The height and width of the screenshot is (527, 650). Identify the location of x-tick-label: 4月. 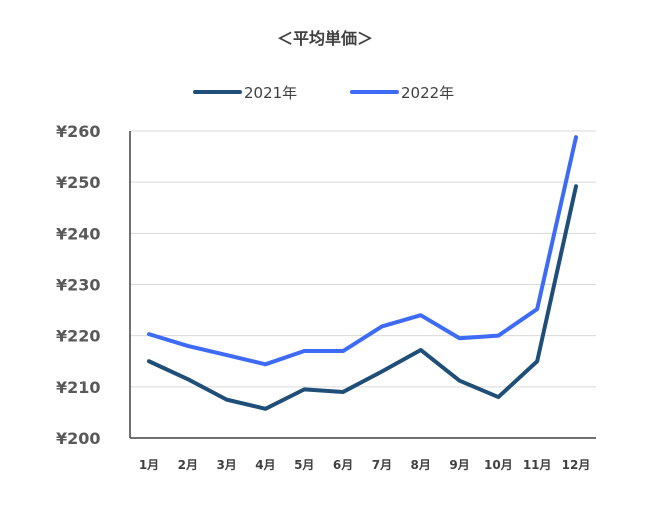
(265, 465).